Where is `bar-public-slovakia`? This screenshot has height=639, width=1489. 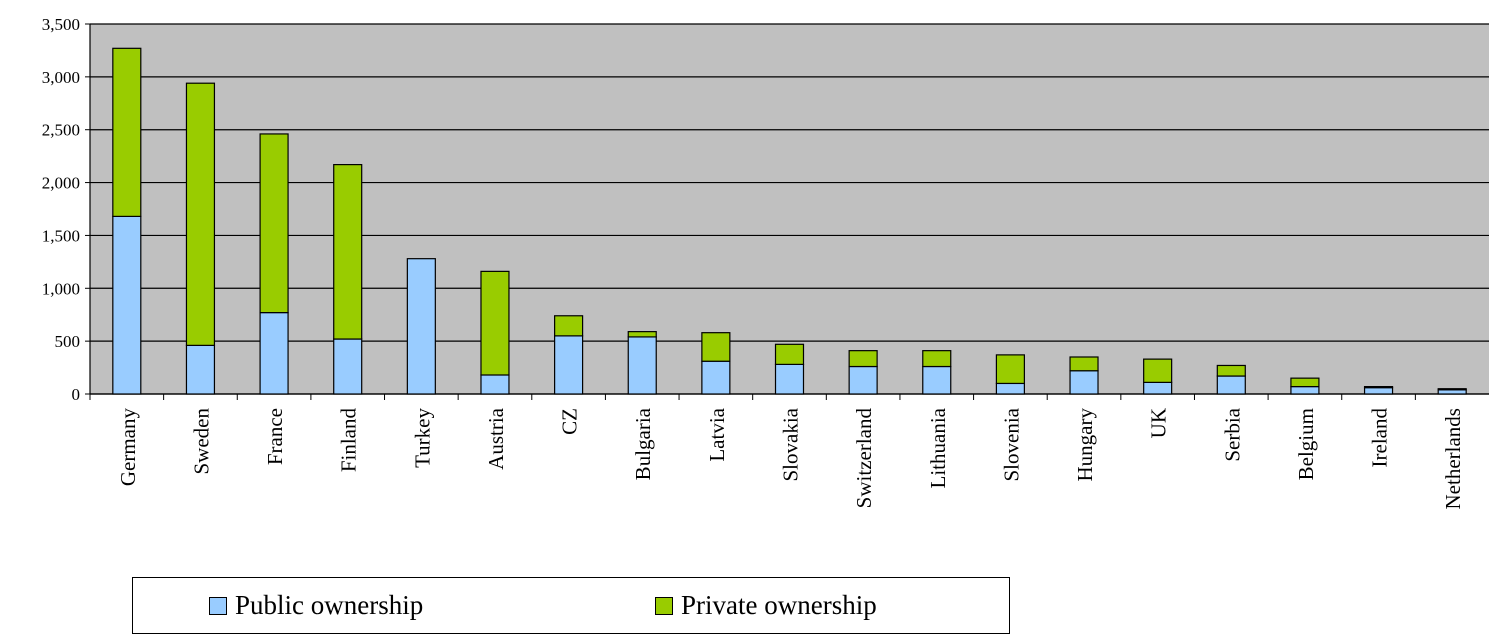 bar-public-slovakia is located at coordinates (789, 379).